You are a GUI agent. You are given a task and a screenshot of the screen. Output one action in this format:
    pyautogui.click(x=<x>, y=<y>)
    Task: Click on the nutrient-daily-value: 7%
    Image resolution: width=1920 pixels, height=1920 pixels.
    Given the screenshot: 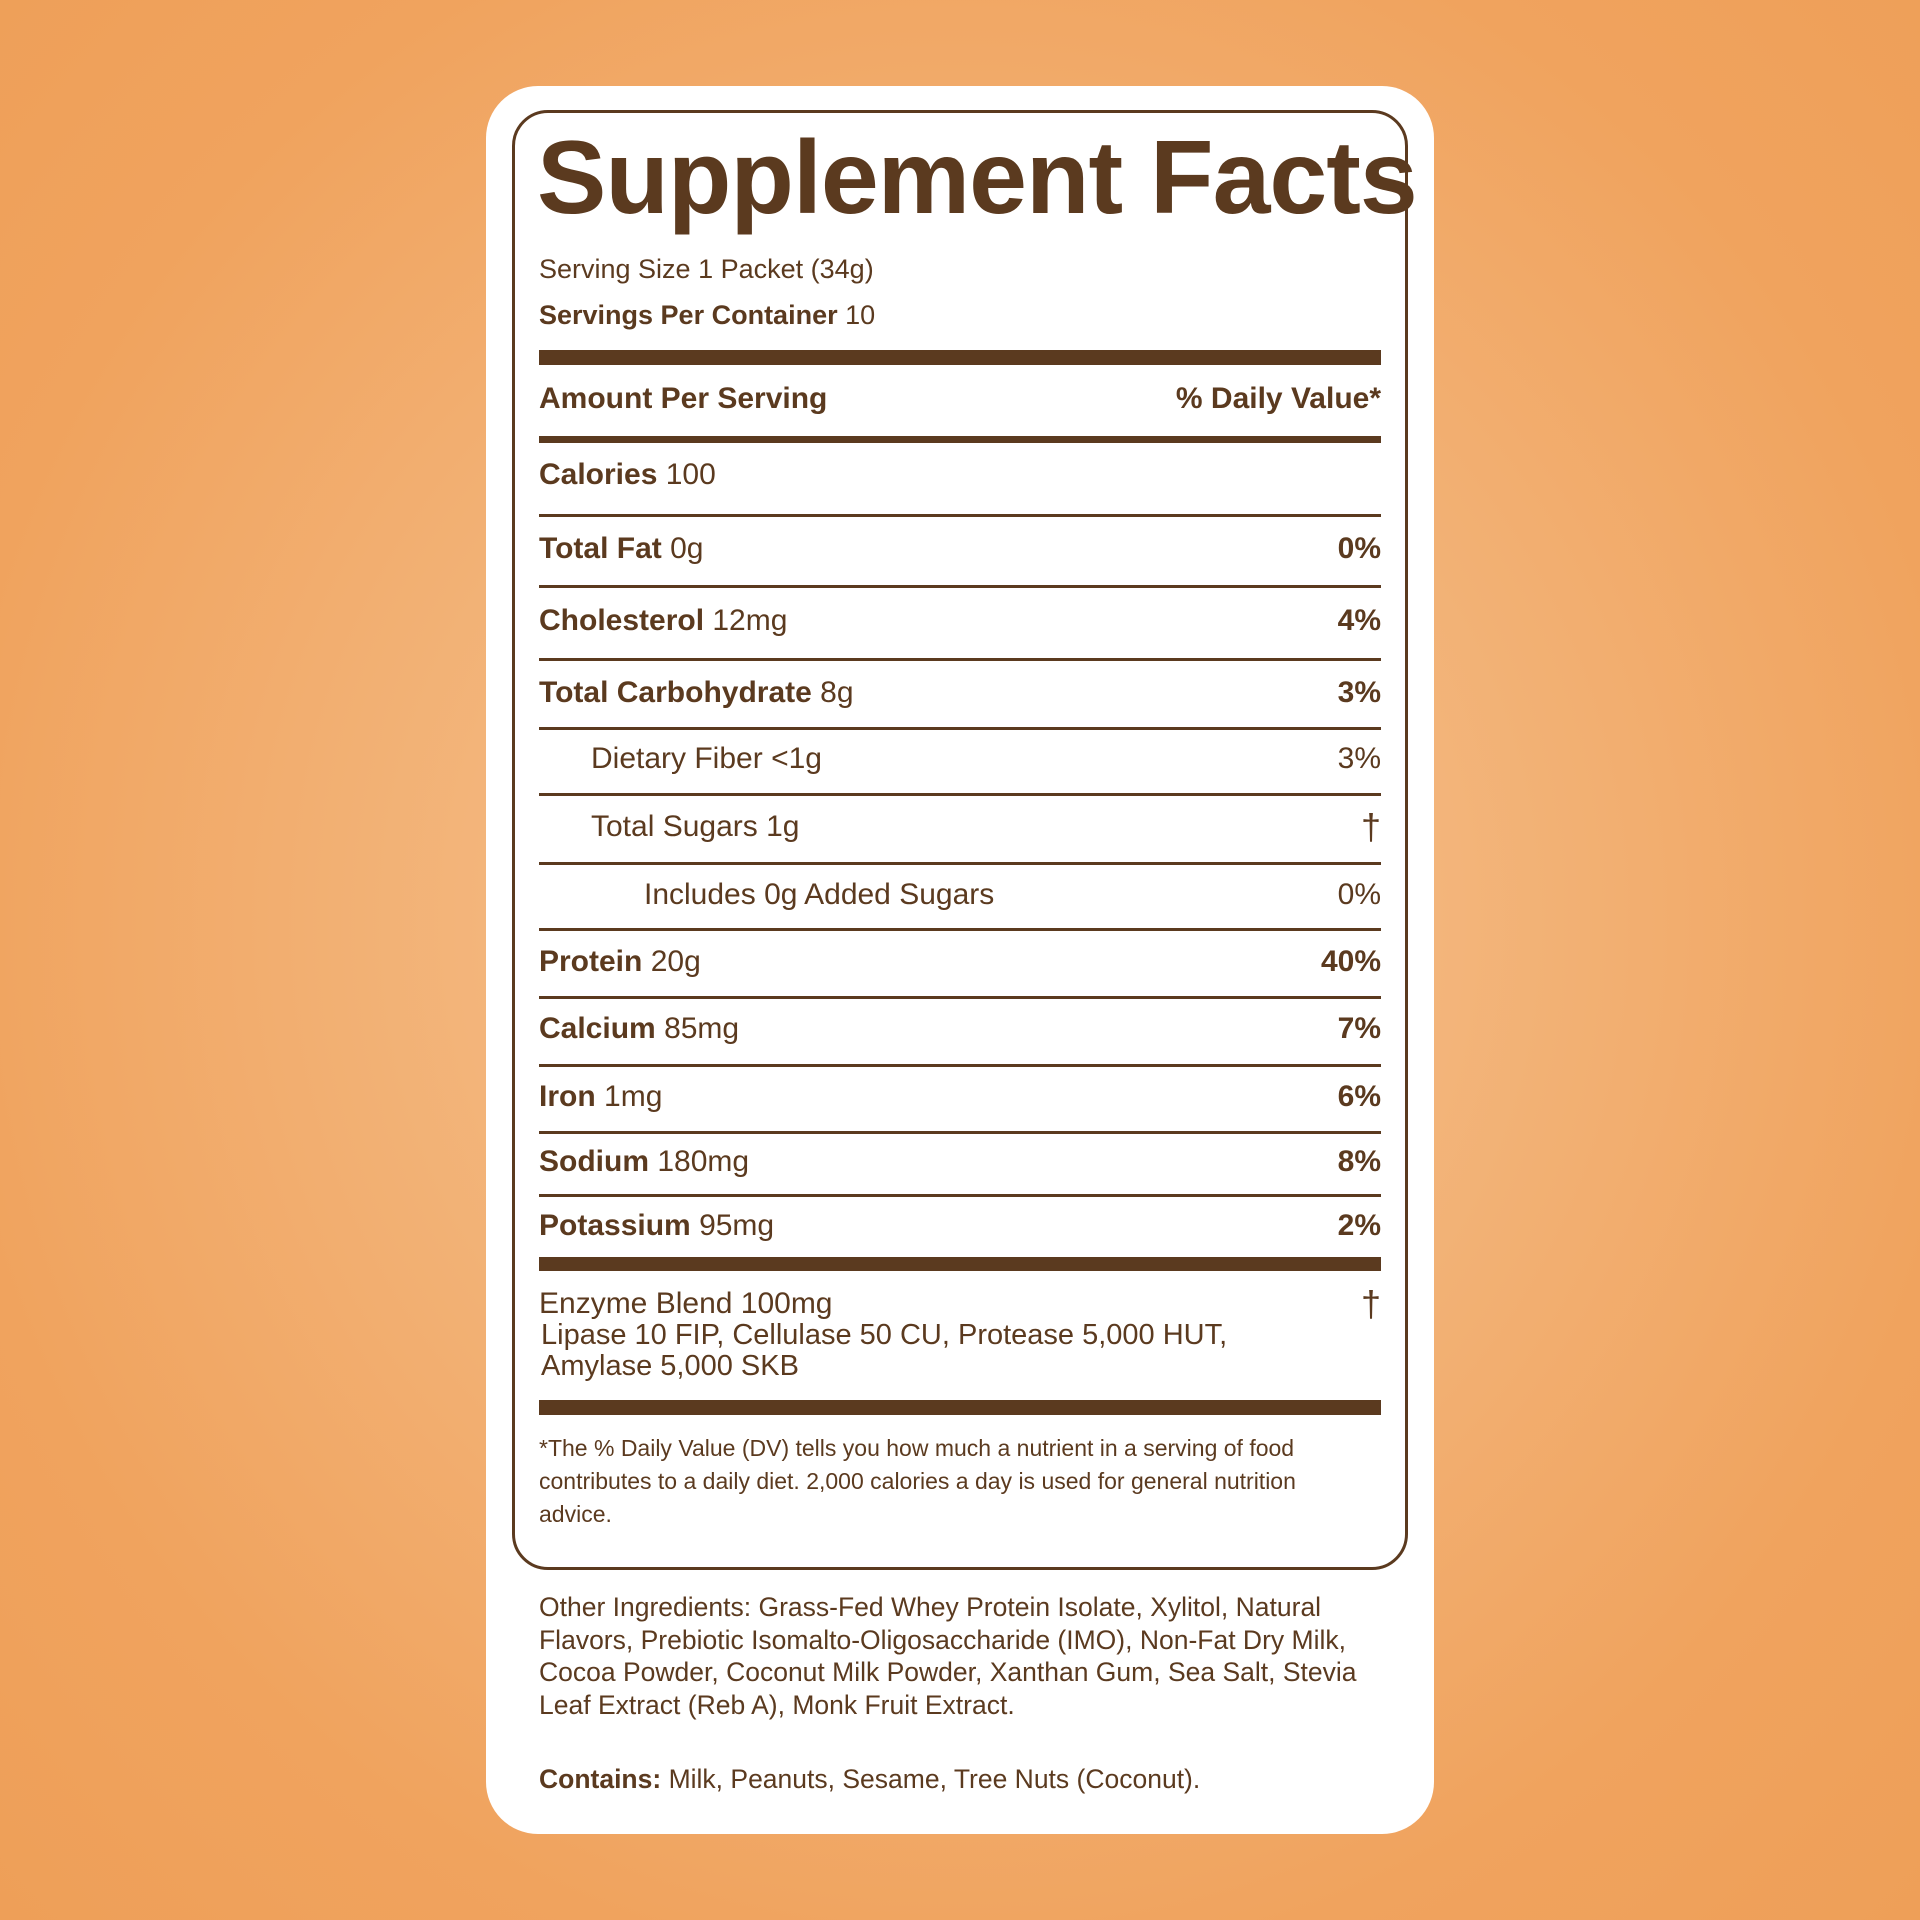 What is the action you would take?
    pyautogui.click(x=1359, y=1028)
    